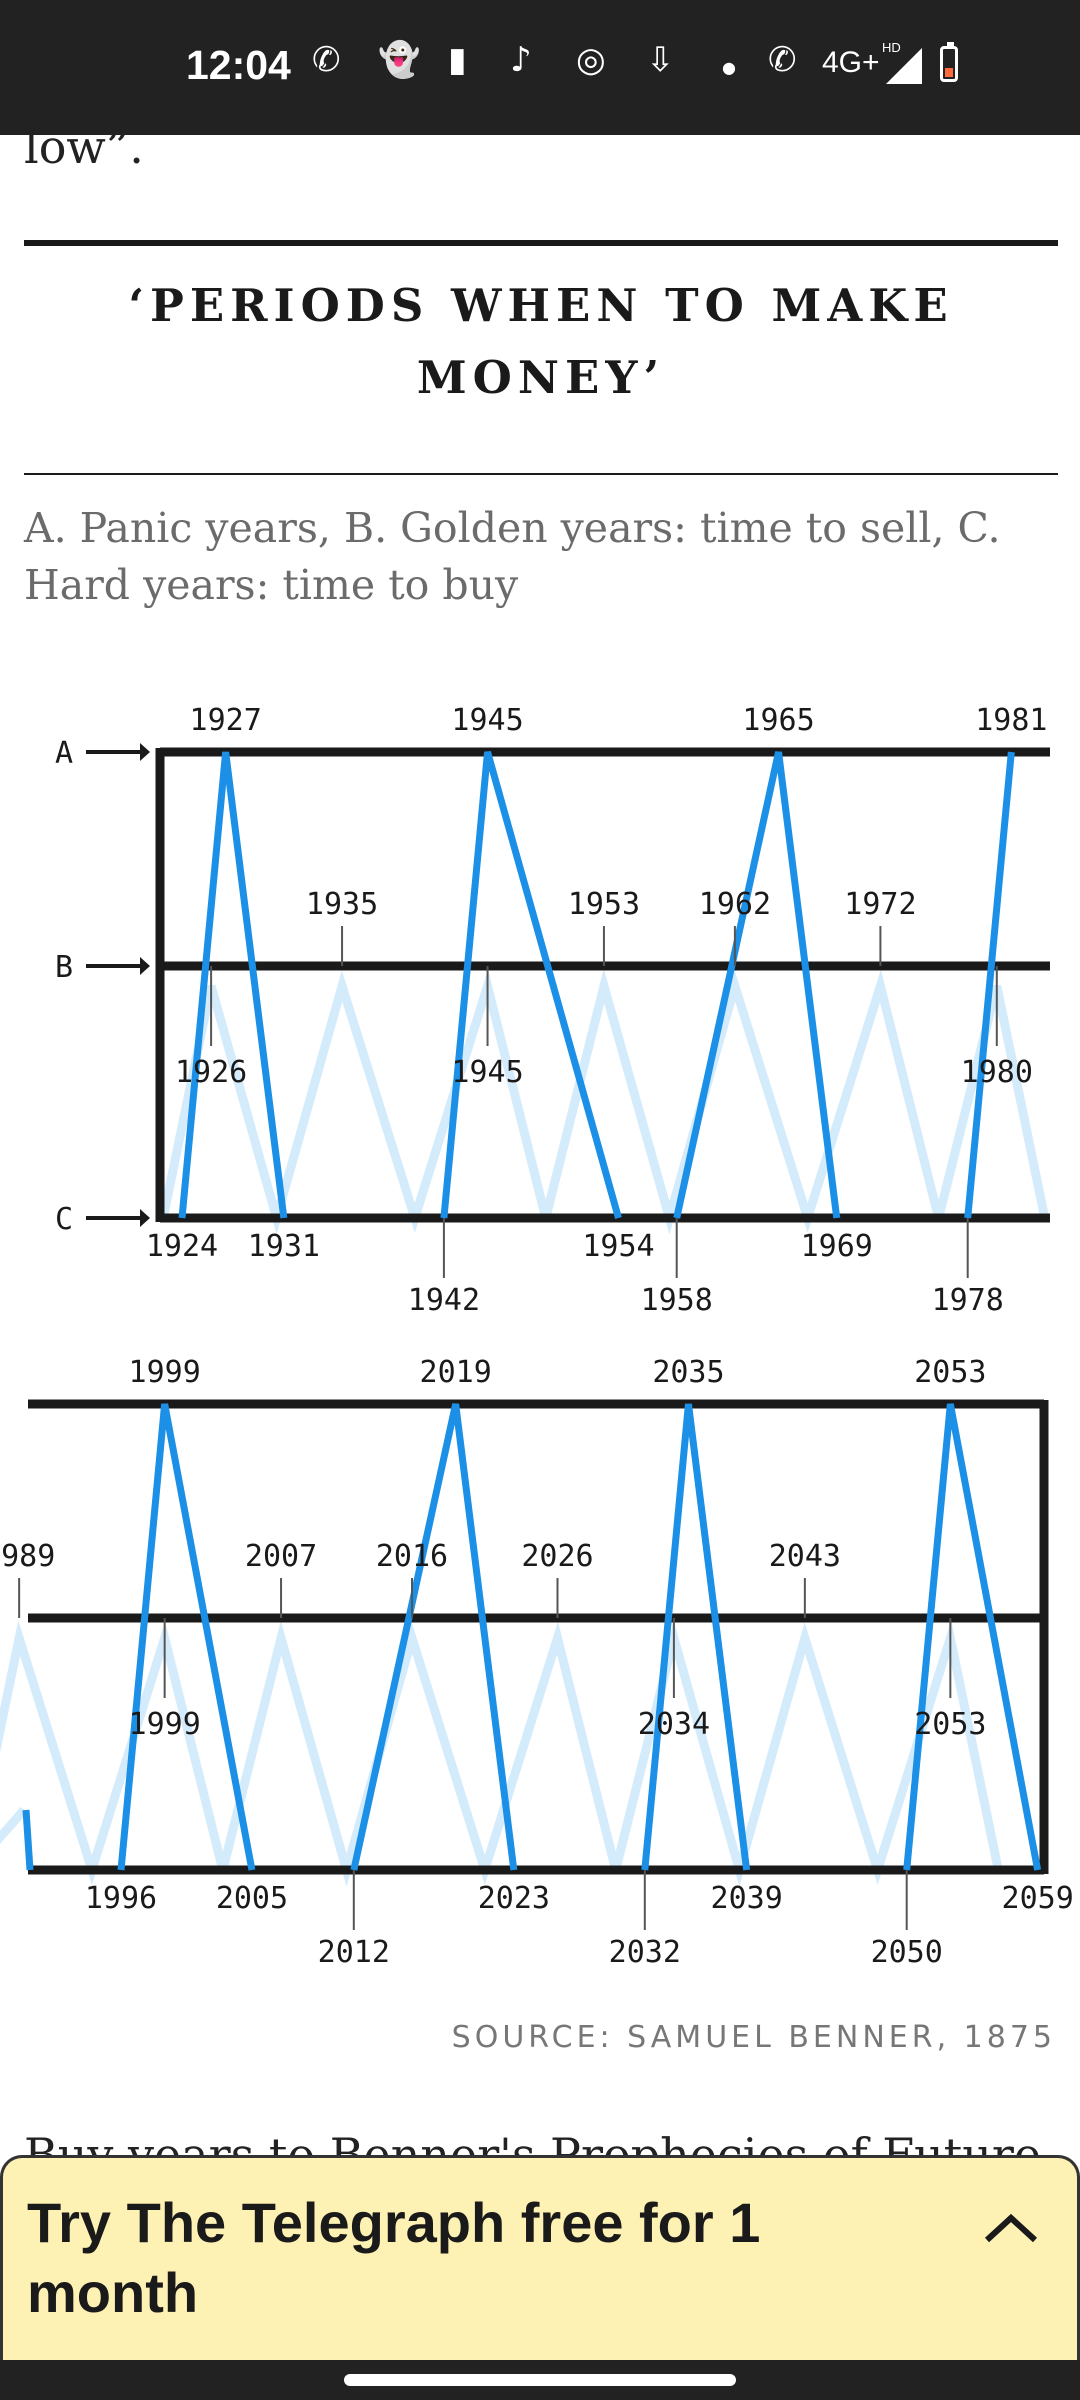 Image resolution: width=1080 pixels, height=2400 pixels. Describe the element at coordinates (342, 904) in the screenshot. I see `secondary-year-label: 1935` at that location.